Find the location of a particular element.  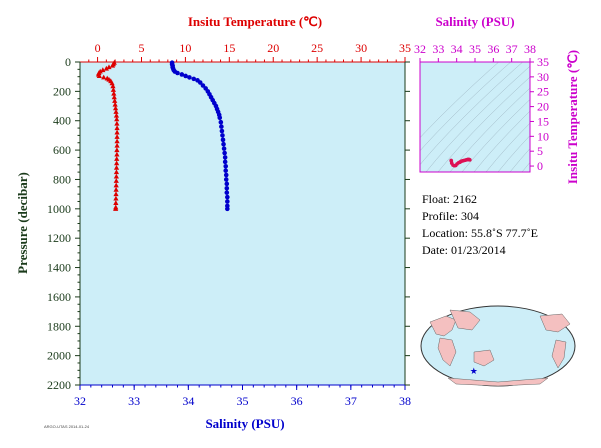

continent-africa is located at coordinates (447, 352).